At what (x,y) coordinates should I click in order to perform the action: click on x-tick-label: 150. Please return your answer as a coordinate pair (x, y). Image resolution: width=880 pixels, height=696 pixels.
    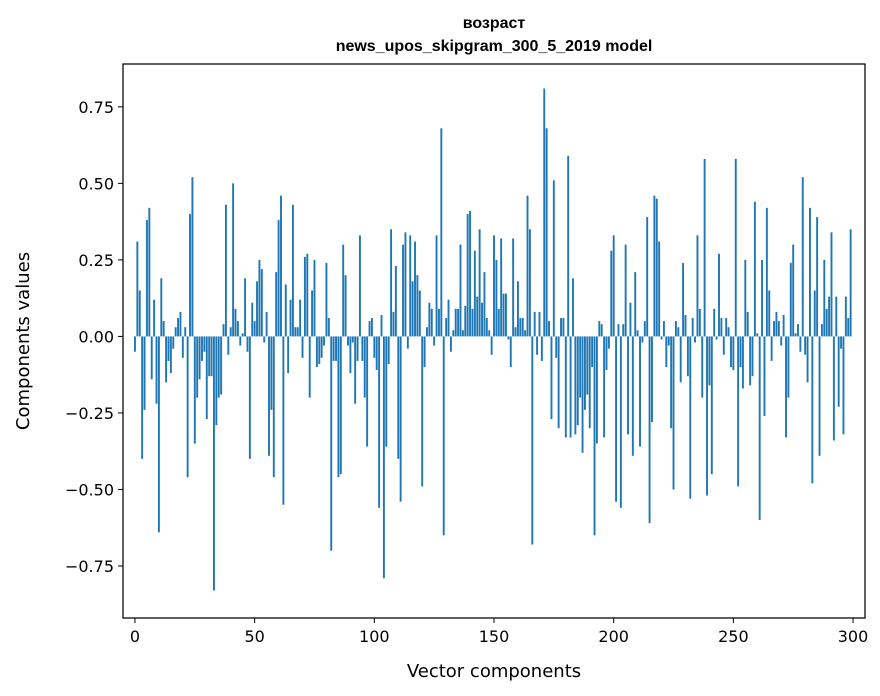
    Looking at the image, I should click on (494, 636).